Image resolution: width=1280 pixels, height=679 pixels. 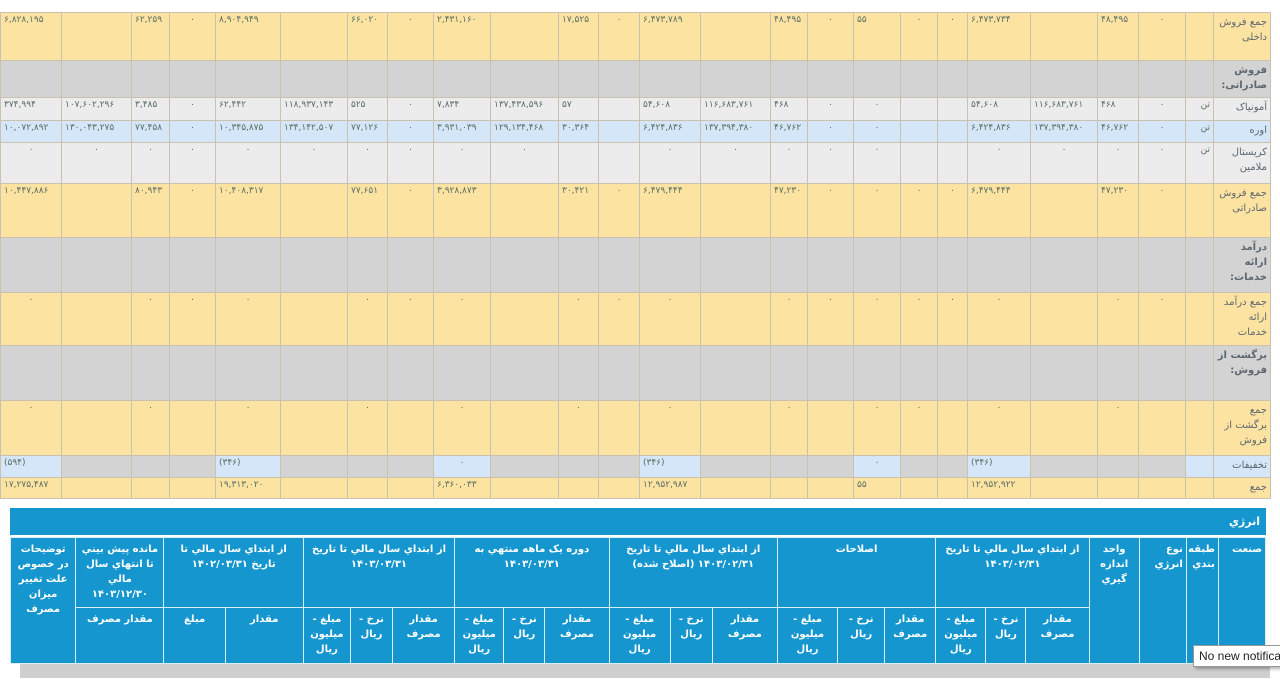 I want to click on row-label: تخفیفات, so click(x=1242, y=466).